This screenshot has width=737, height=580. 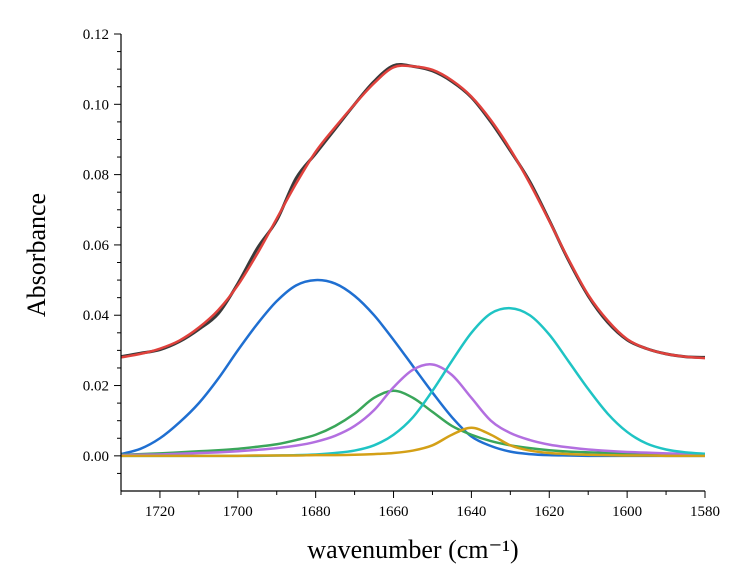 What do you see at coordinates (316, 512) in the screenshot?
I see `x-tick-label: 1680` at bounding box center [316, 512].